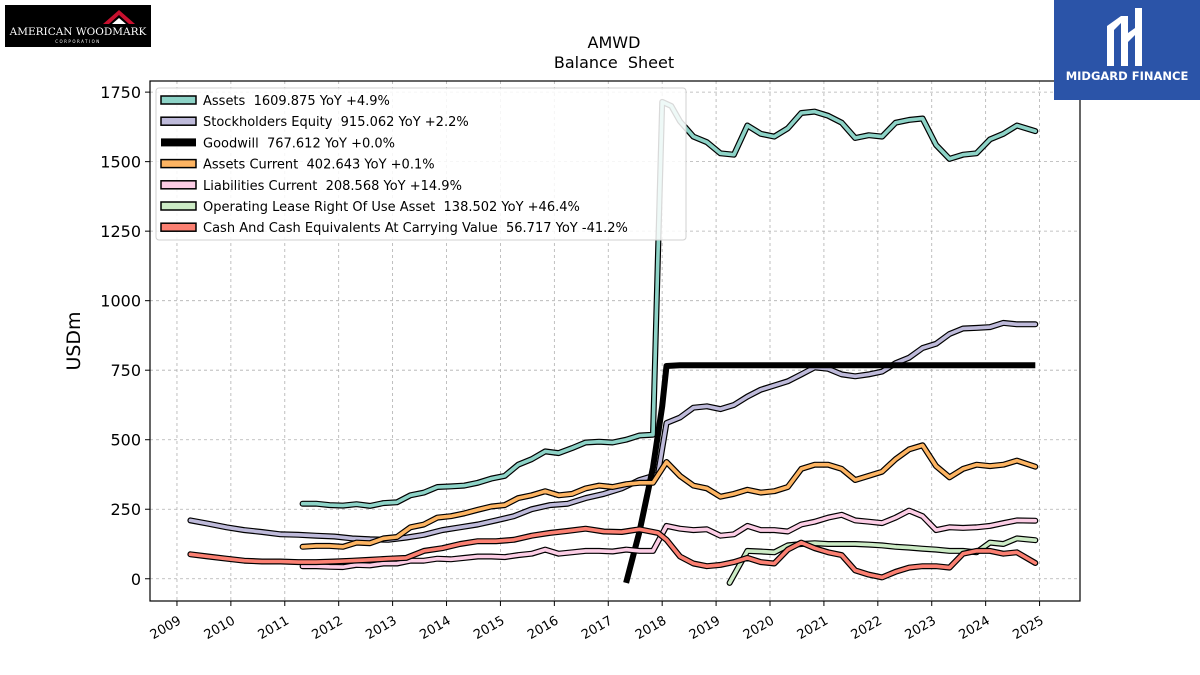 Image resolution: width=1200 pixels, height=675 pixels. What do you see at coordinates (125, 336) in the screenshot?
I see `y-axis-ticks: 0 250 500 750 1000 1250 1500 1750` at bounding box center [125, 336].